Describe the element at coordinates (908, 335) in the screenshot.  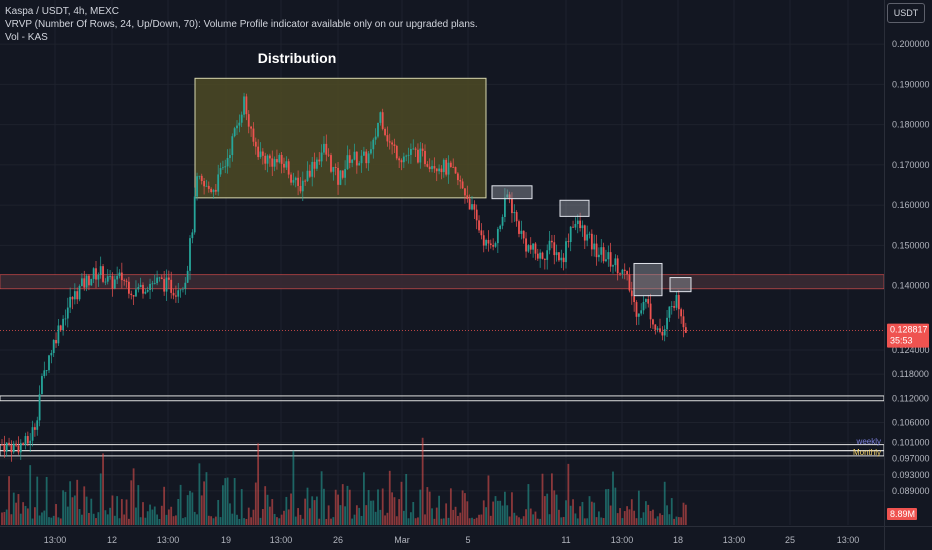
I see `current-price-badge` at that location.